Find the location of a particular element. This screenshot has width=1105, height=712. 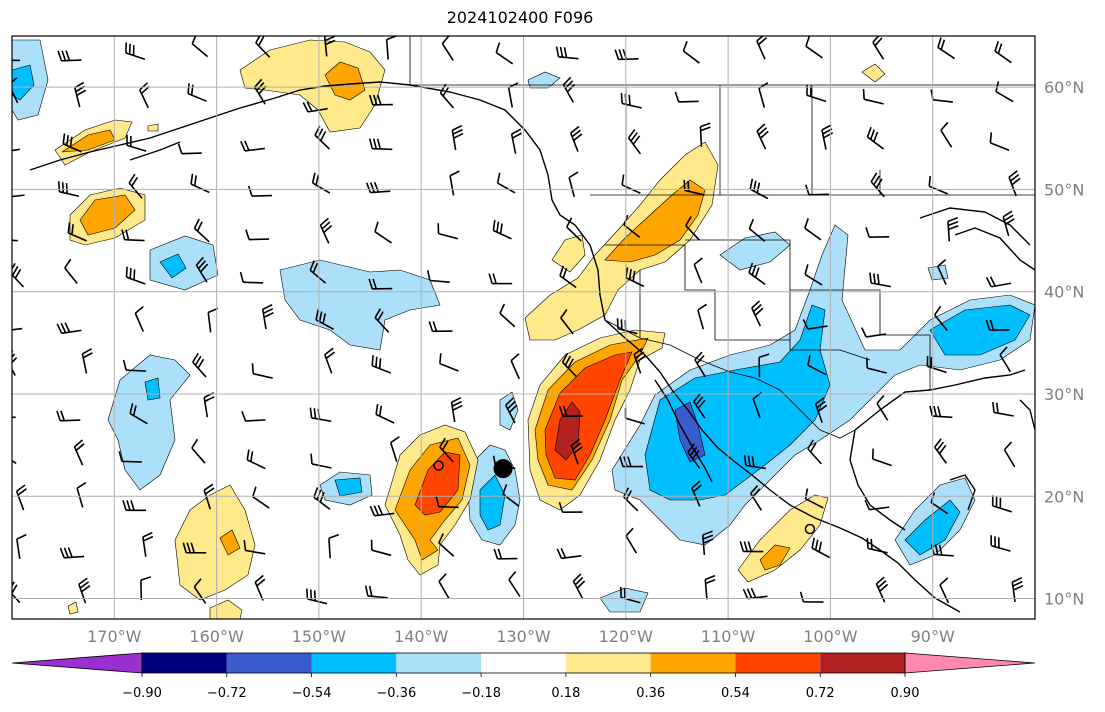

colorbar-tick-label-7: 0.54 is located at coordinates (735, 693).